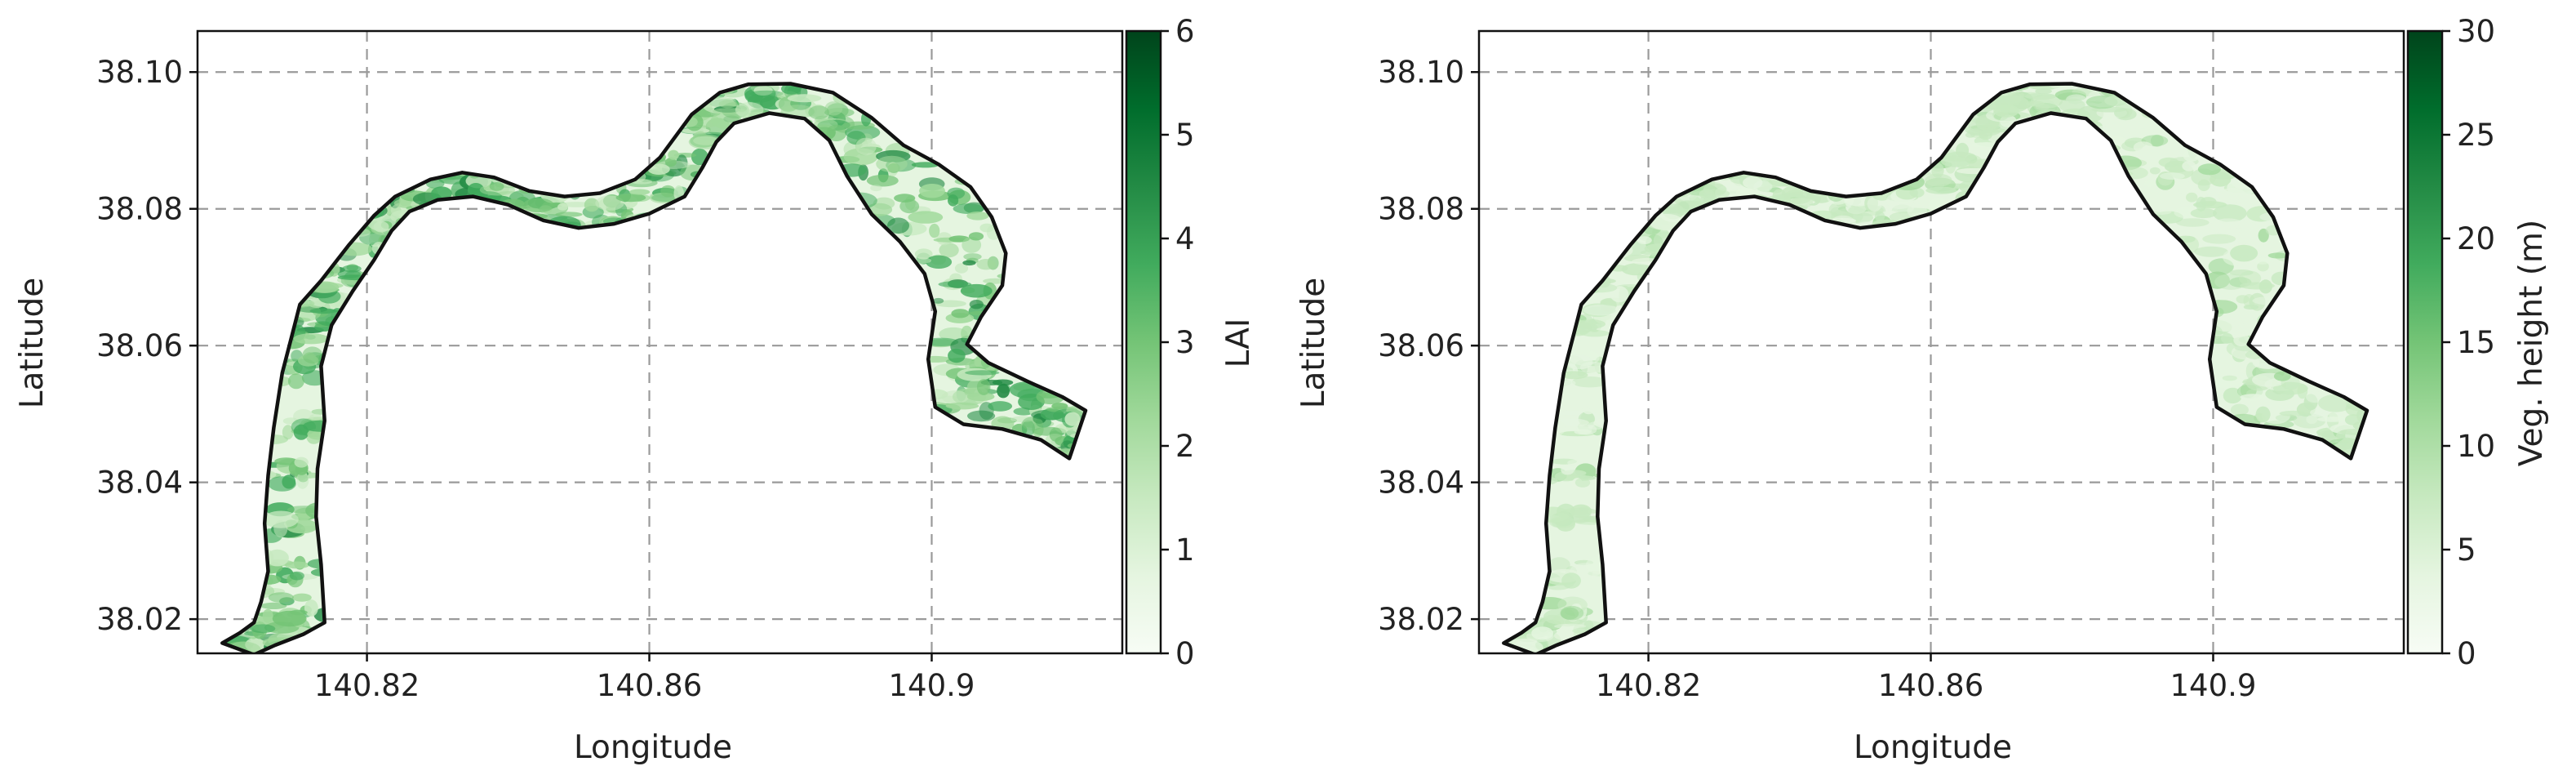  What do you see at coordinates (2476, 447) in the screenshot?
I see `colorbar-tick-label: 10` at bounding box center [2476, 447].